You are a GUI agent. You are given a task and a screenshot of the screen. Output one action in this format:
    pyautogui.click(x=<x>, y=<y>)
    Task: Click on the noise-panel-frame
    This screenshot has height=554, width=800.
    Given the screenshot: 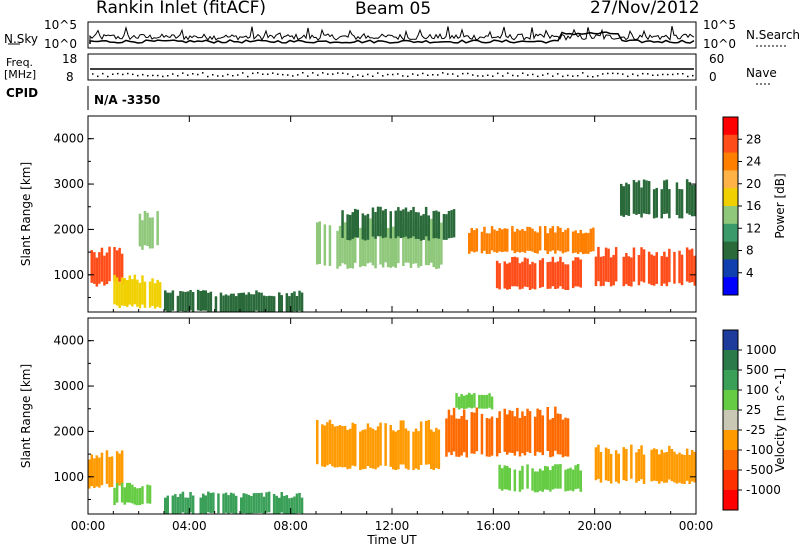 What is the action you would take?
    pyautogui.click(x=392, y=35)
    